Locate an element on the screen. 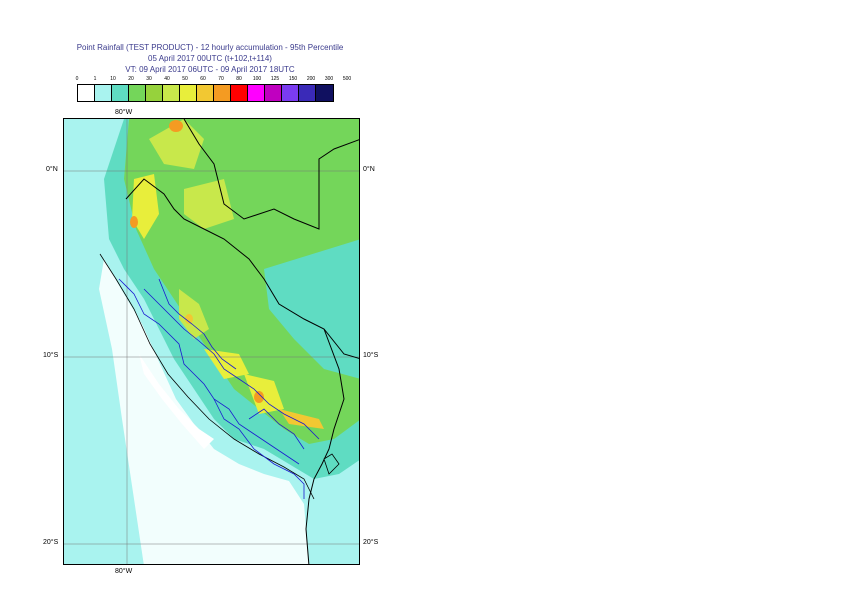 The image size is (842, 596). colorbar-tick: 40 is located at coordinates (167, 79).